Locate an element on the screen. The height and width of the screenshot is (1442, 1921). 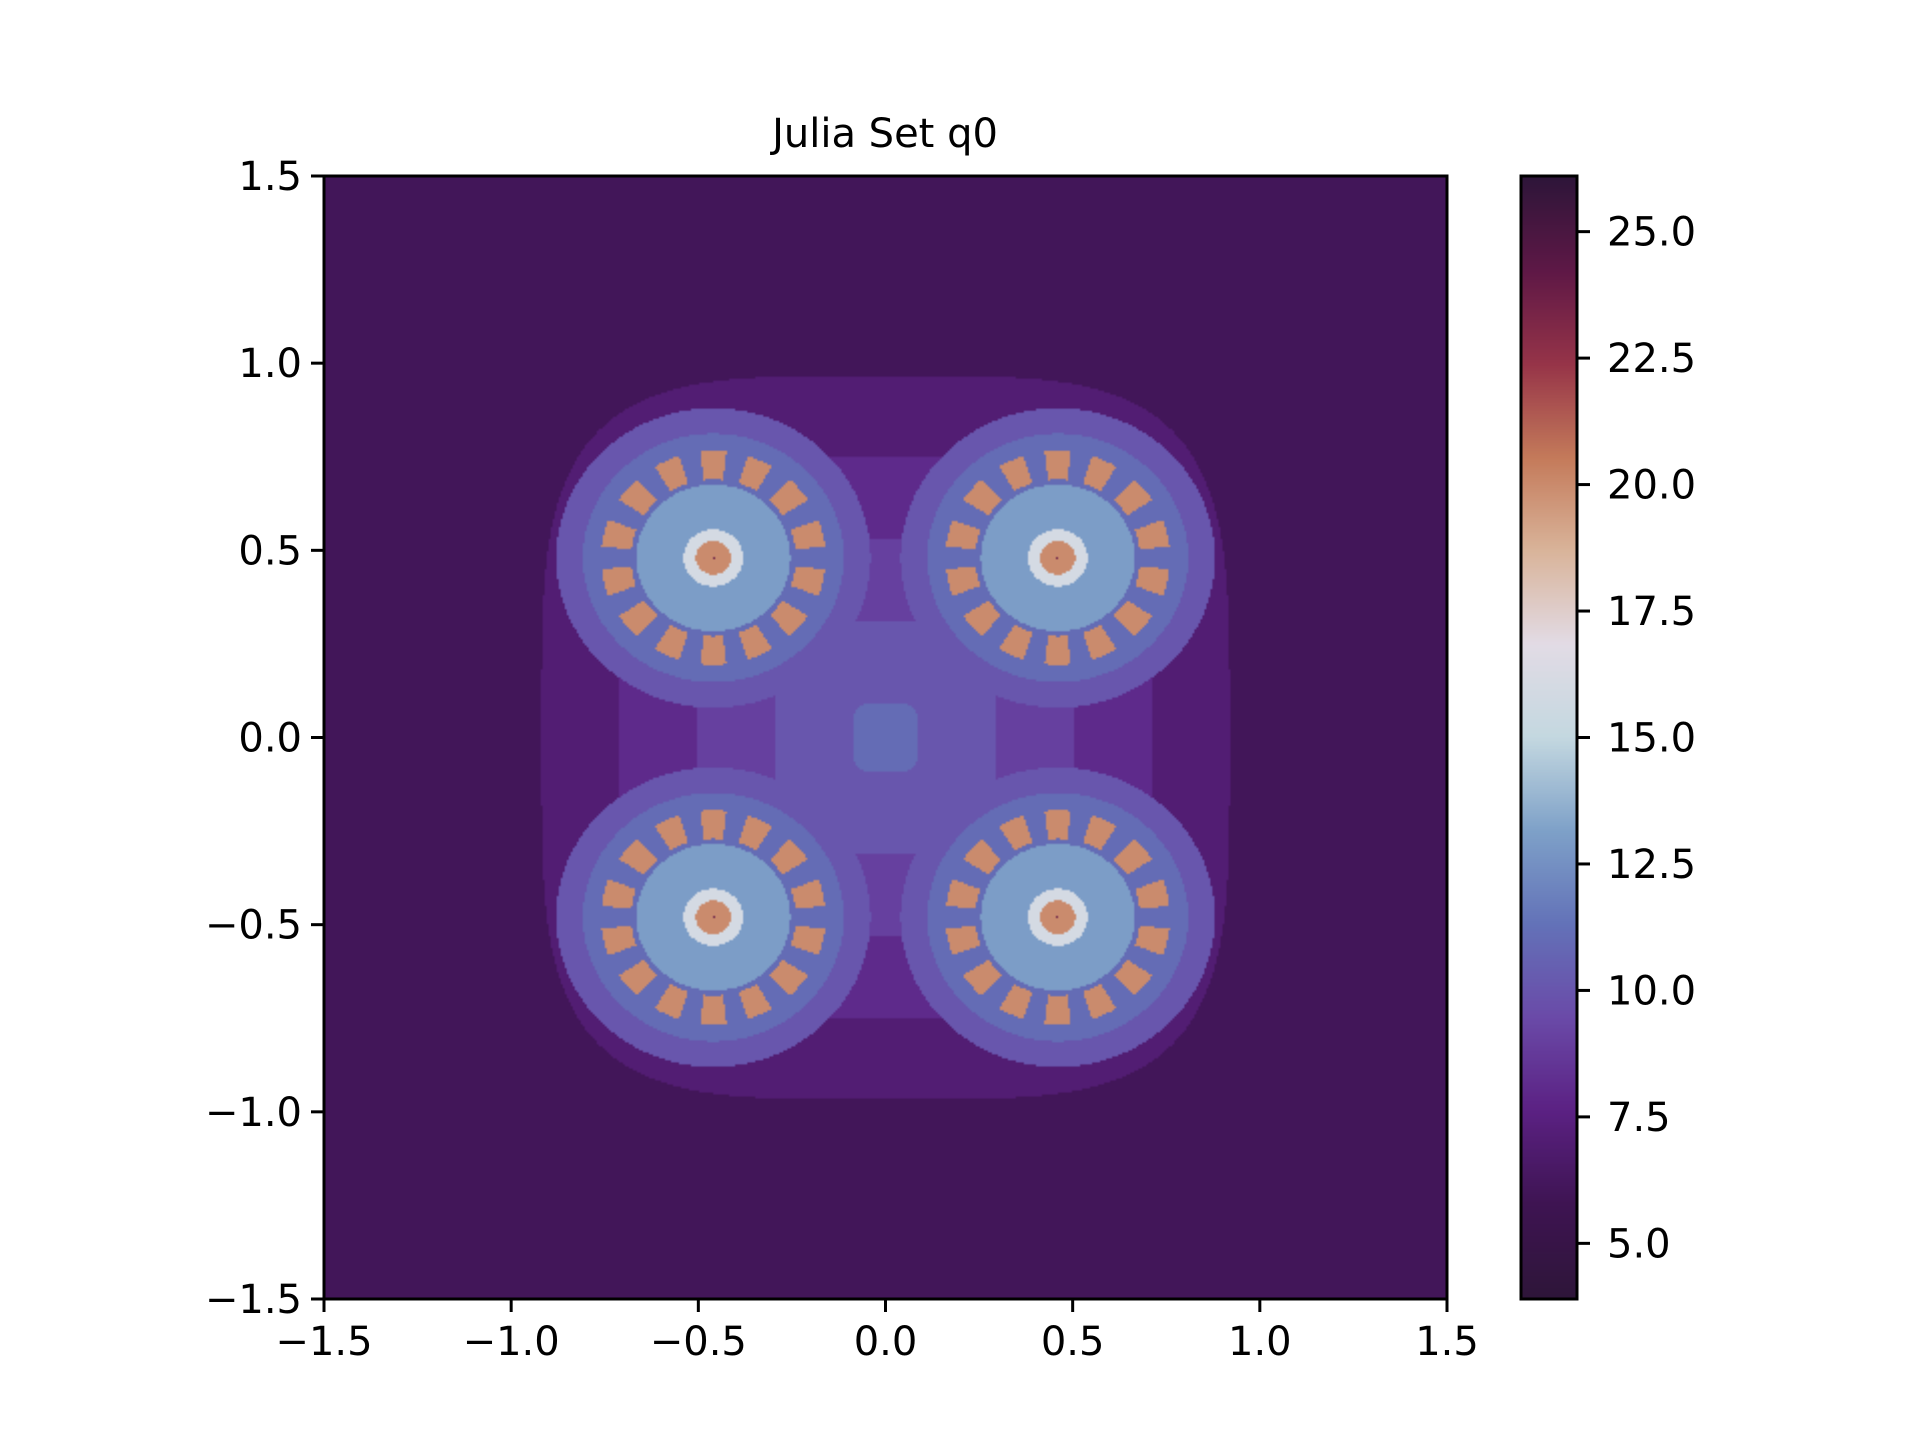
x-tick-label: 0.0 is located at coordinates (886, 1342).